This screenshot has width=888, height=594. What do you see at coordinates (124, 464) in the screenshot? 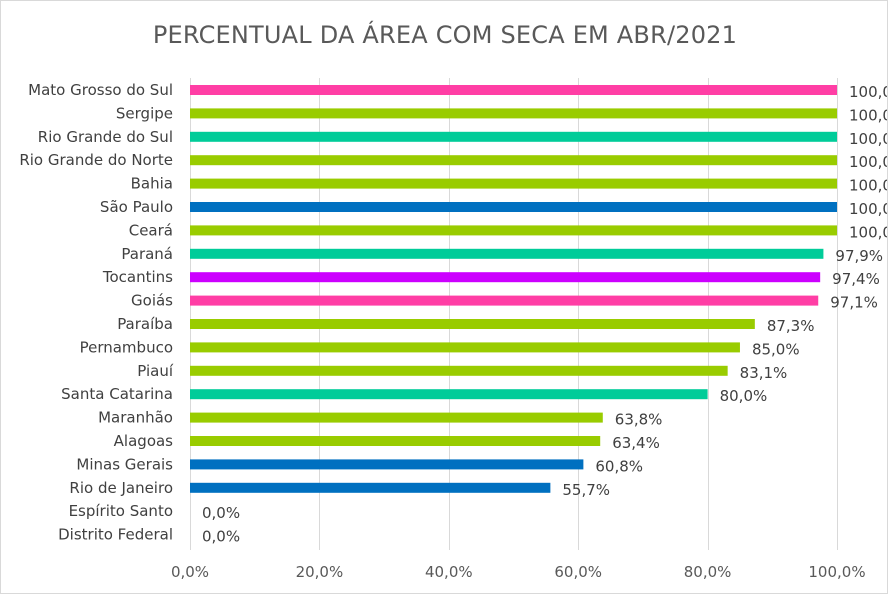
I see `category-label: Minas Gerais` at bounding box center [124, 464].